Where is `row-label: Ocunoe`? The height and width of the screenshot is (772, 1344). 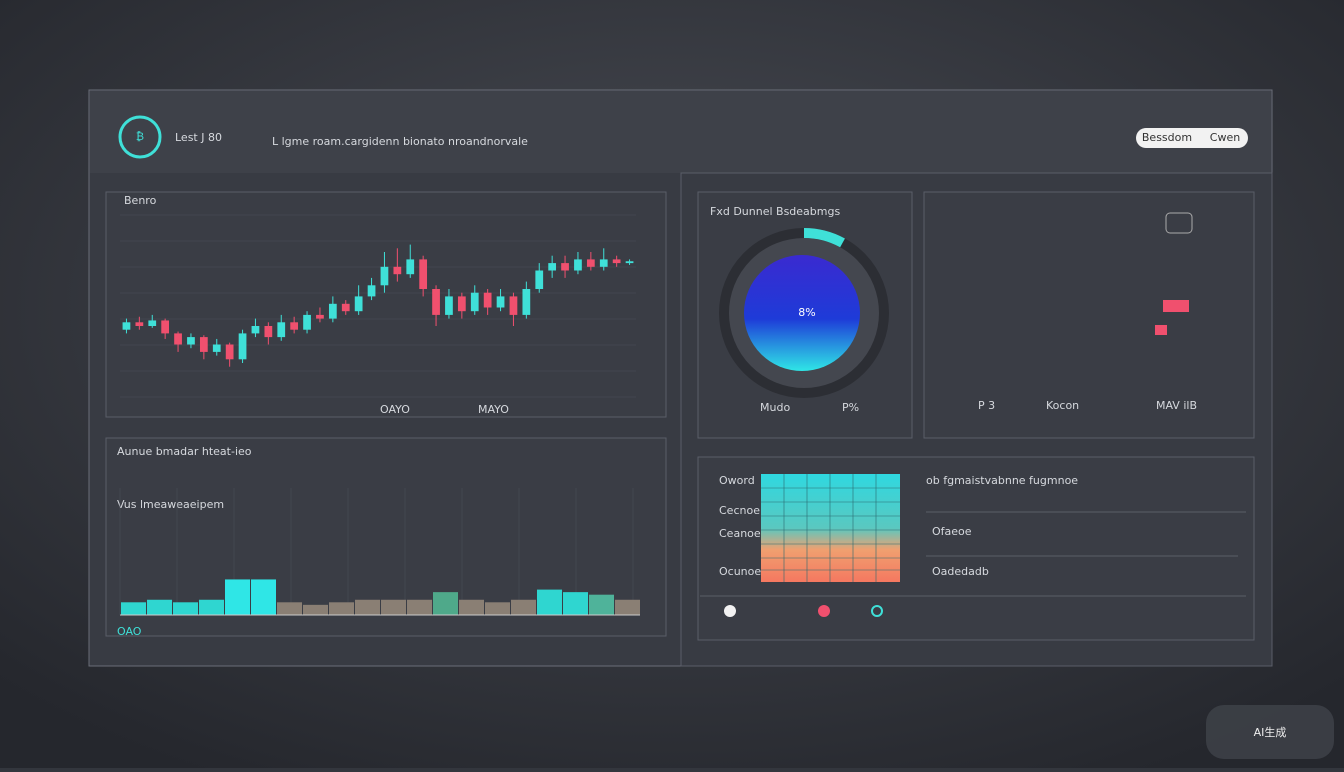
row-label: Ocunoe is located at coordinates (740, 571).